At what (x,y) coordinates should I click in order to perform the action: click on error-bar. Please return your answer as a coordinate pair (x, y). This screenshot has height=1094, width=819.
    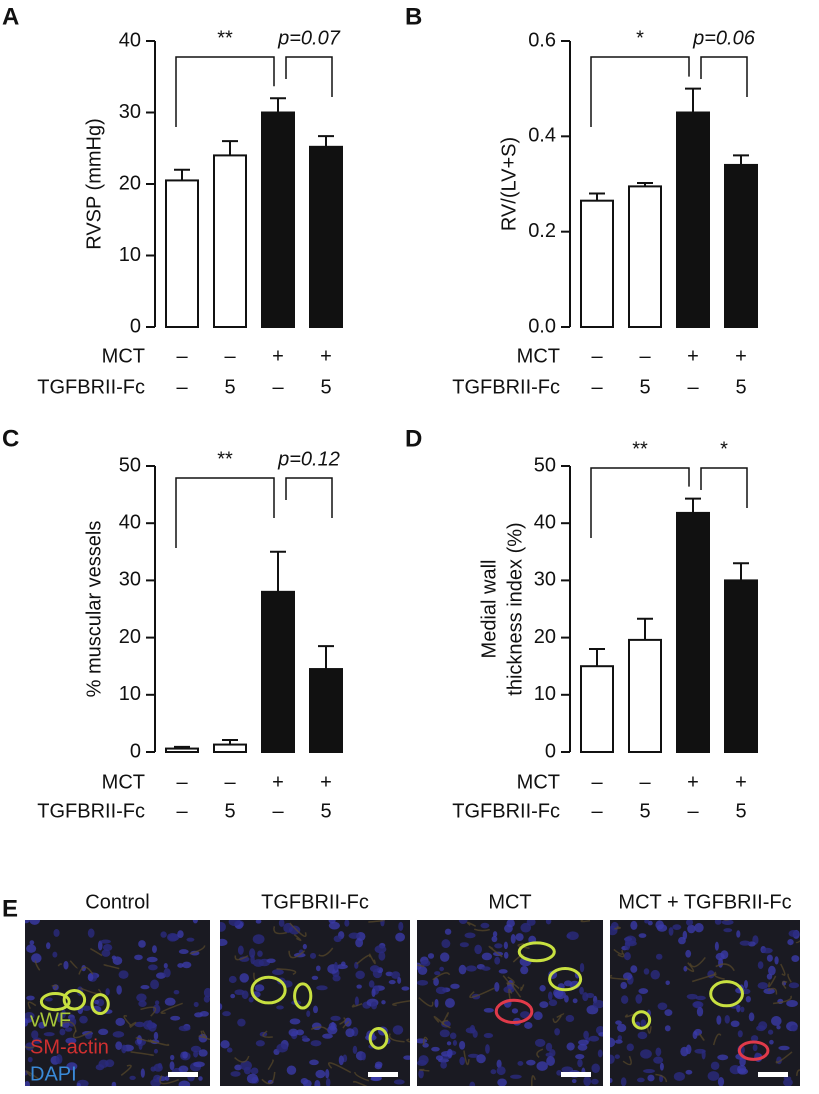
    Looking at the image, I should click on (182, 747).